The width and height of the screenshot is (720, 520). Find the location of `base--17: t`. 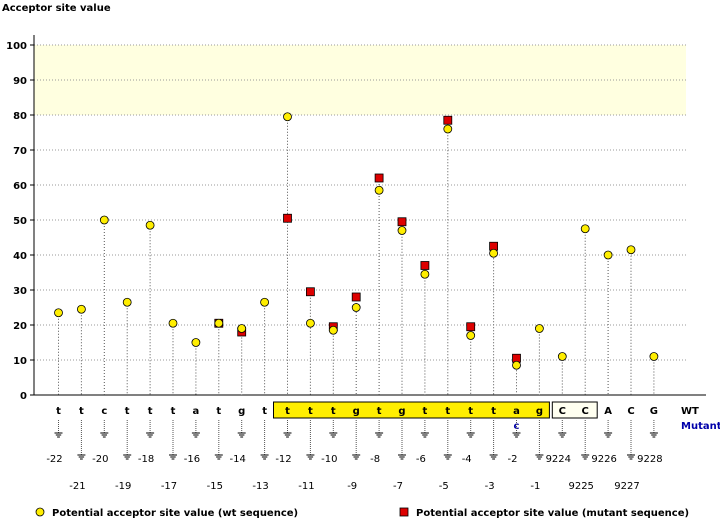

base--17: t is located at coordinates (173, 411).